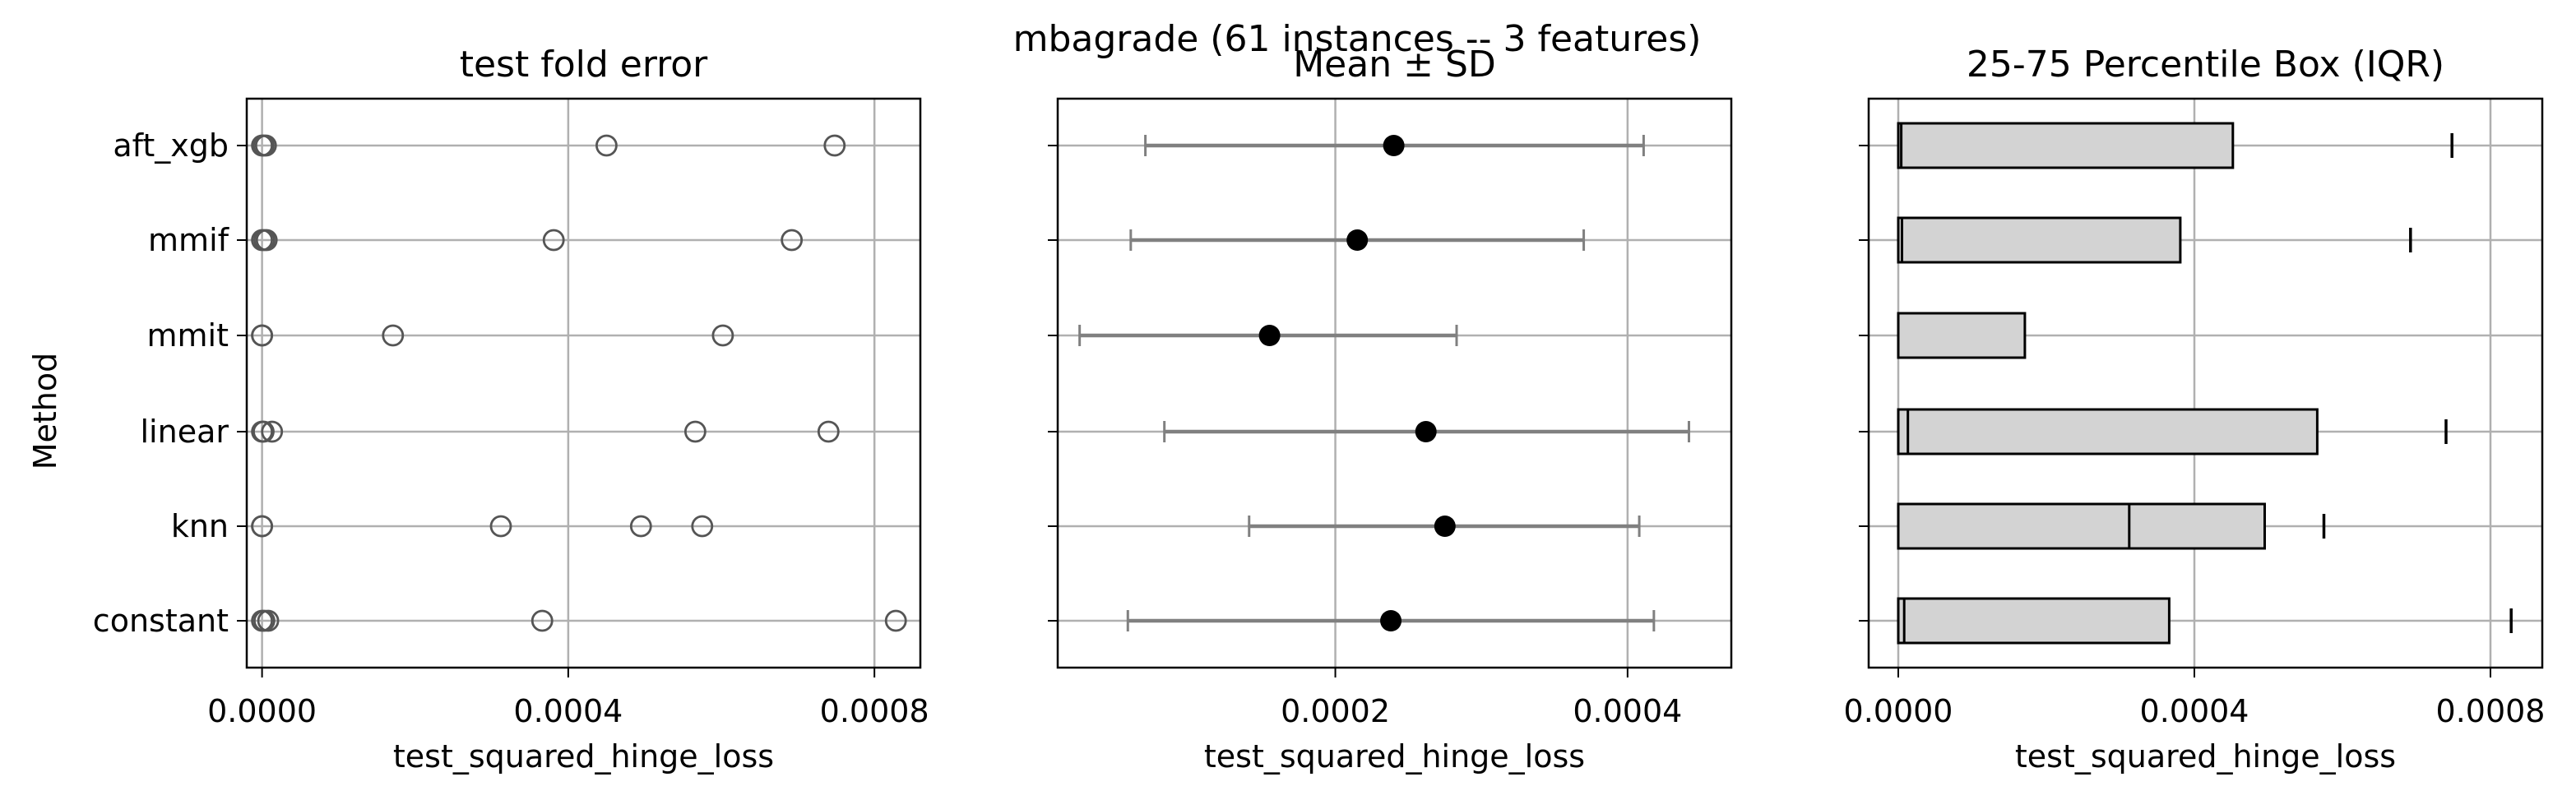 Image resolution: width=2576 pixels, height=800 pixels. Describe the element at coordinates (1394, 146) in the screenshot. I see `mean-point-aft_xgb` at that location.